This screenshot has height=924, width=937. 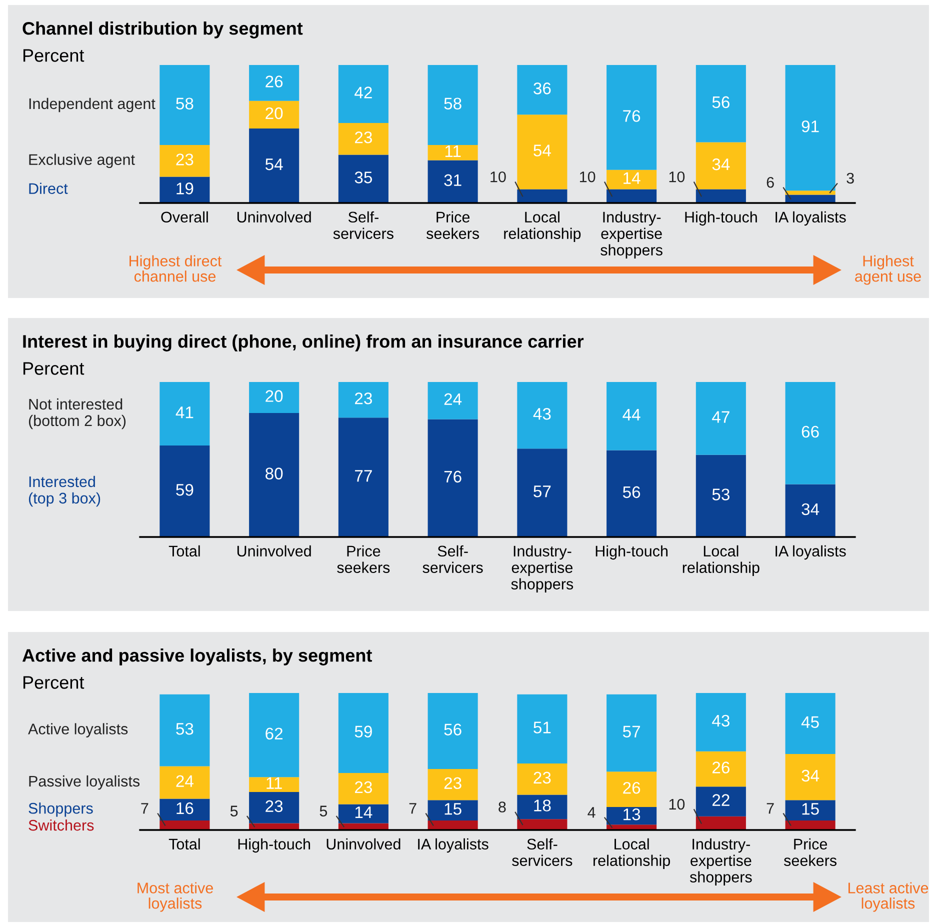 I want to click on text: Not interested (bottom 2 box), so click(x=77, y=414).